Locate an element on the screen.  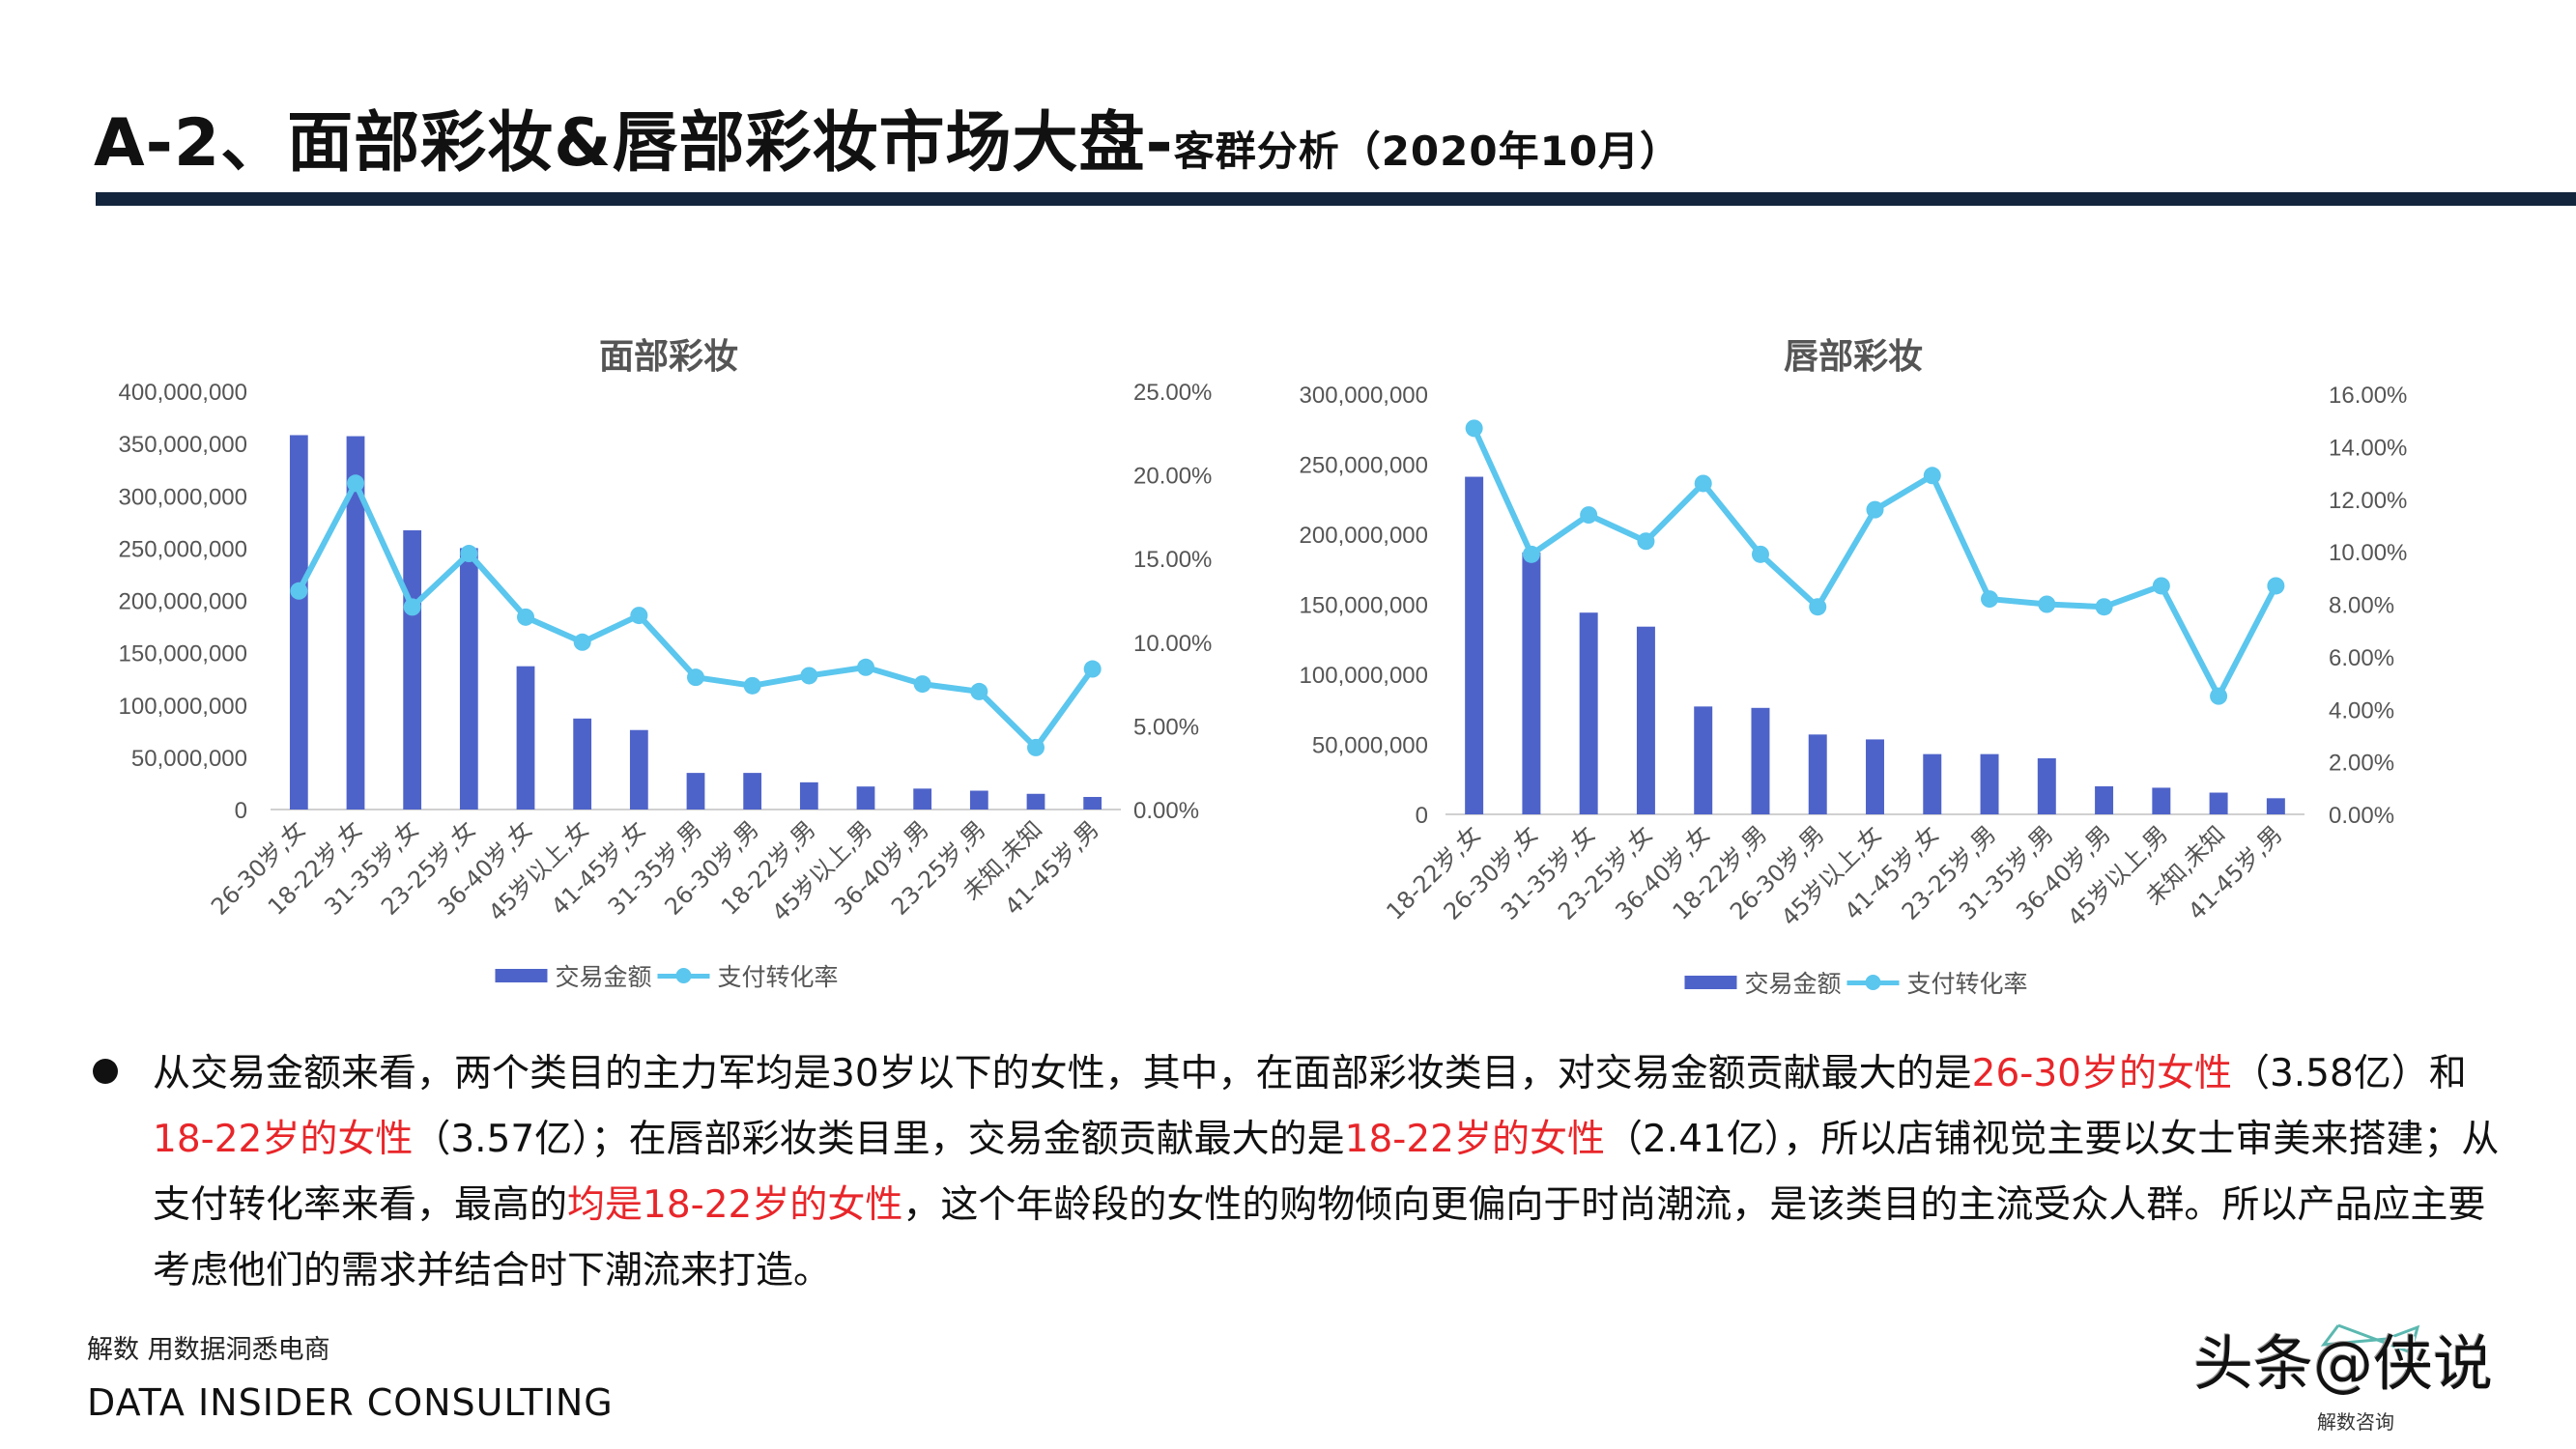
bullet-icon is located at coordinates (106, 1071).